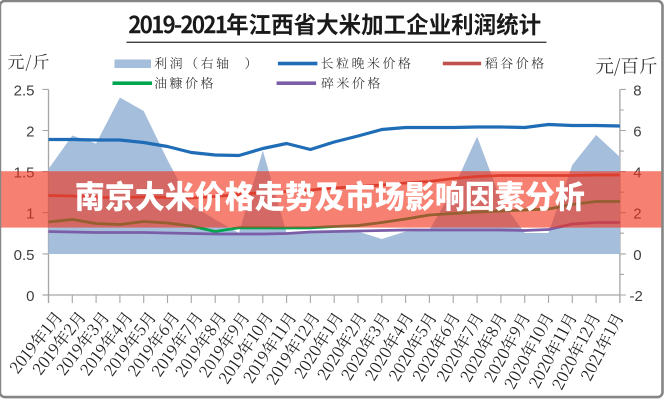 Image resolution: width=665 pixels, height=400 pixels. What do you see at coordinates (24, 90) in the screenshot?
I see `svg-text: 2.5` at bounding box center [24, 90].